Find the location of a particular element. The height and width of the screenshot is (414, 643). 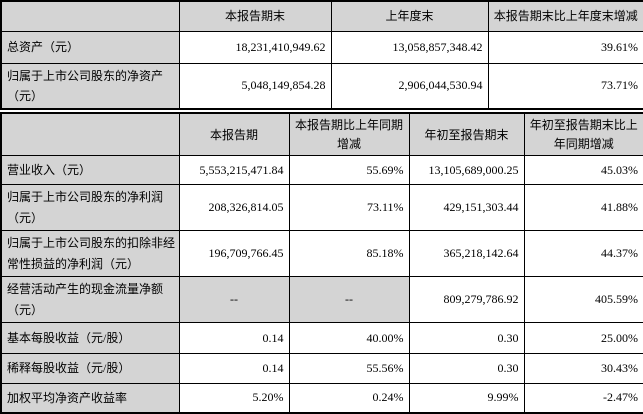

cell-value: 45.03% is located at coordinates (583, 170).